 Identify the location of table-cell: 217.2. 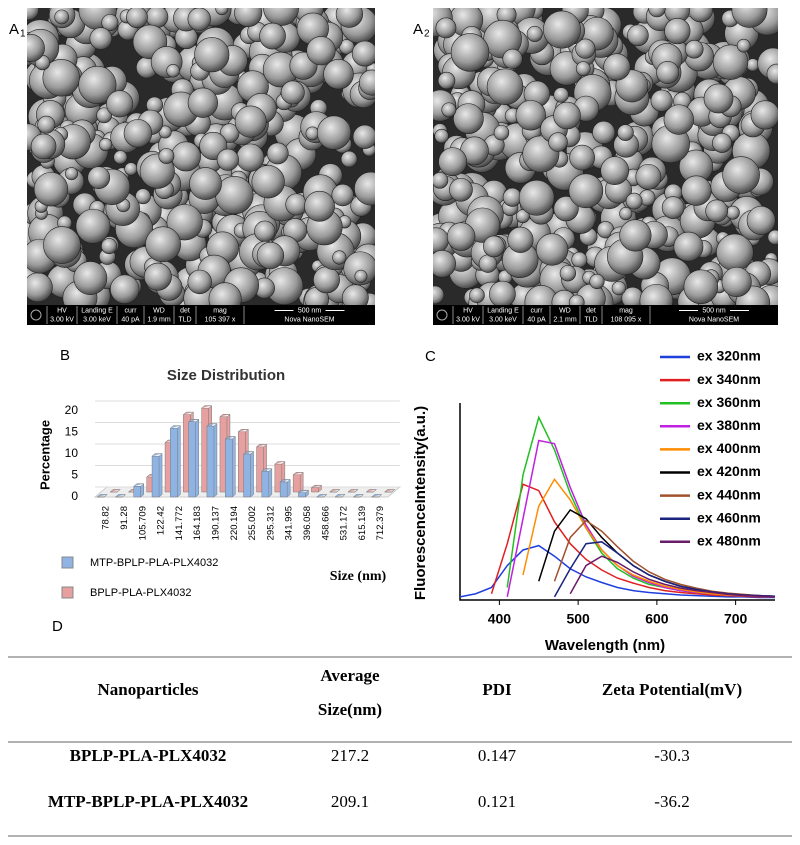
(350, 755).